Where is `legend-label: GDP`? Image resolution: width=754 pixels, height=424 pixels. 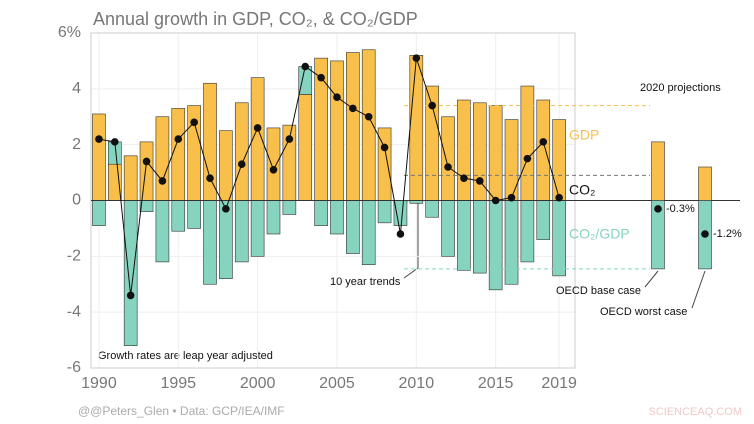
legend-label: GDP is located at coordinates (584, 135).